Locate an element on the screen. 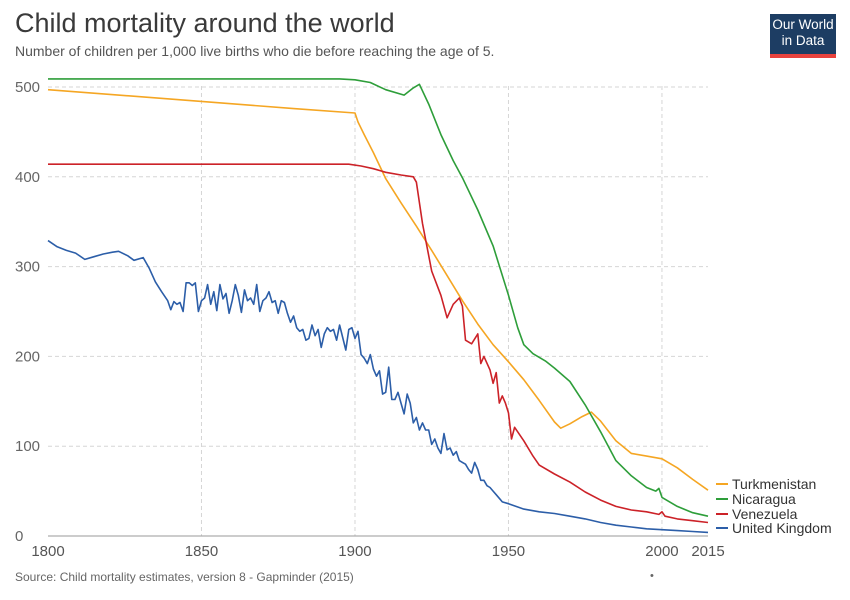  x-tick-label: 1850 is located at coordinates (201, 551).